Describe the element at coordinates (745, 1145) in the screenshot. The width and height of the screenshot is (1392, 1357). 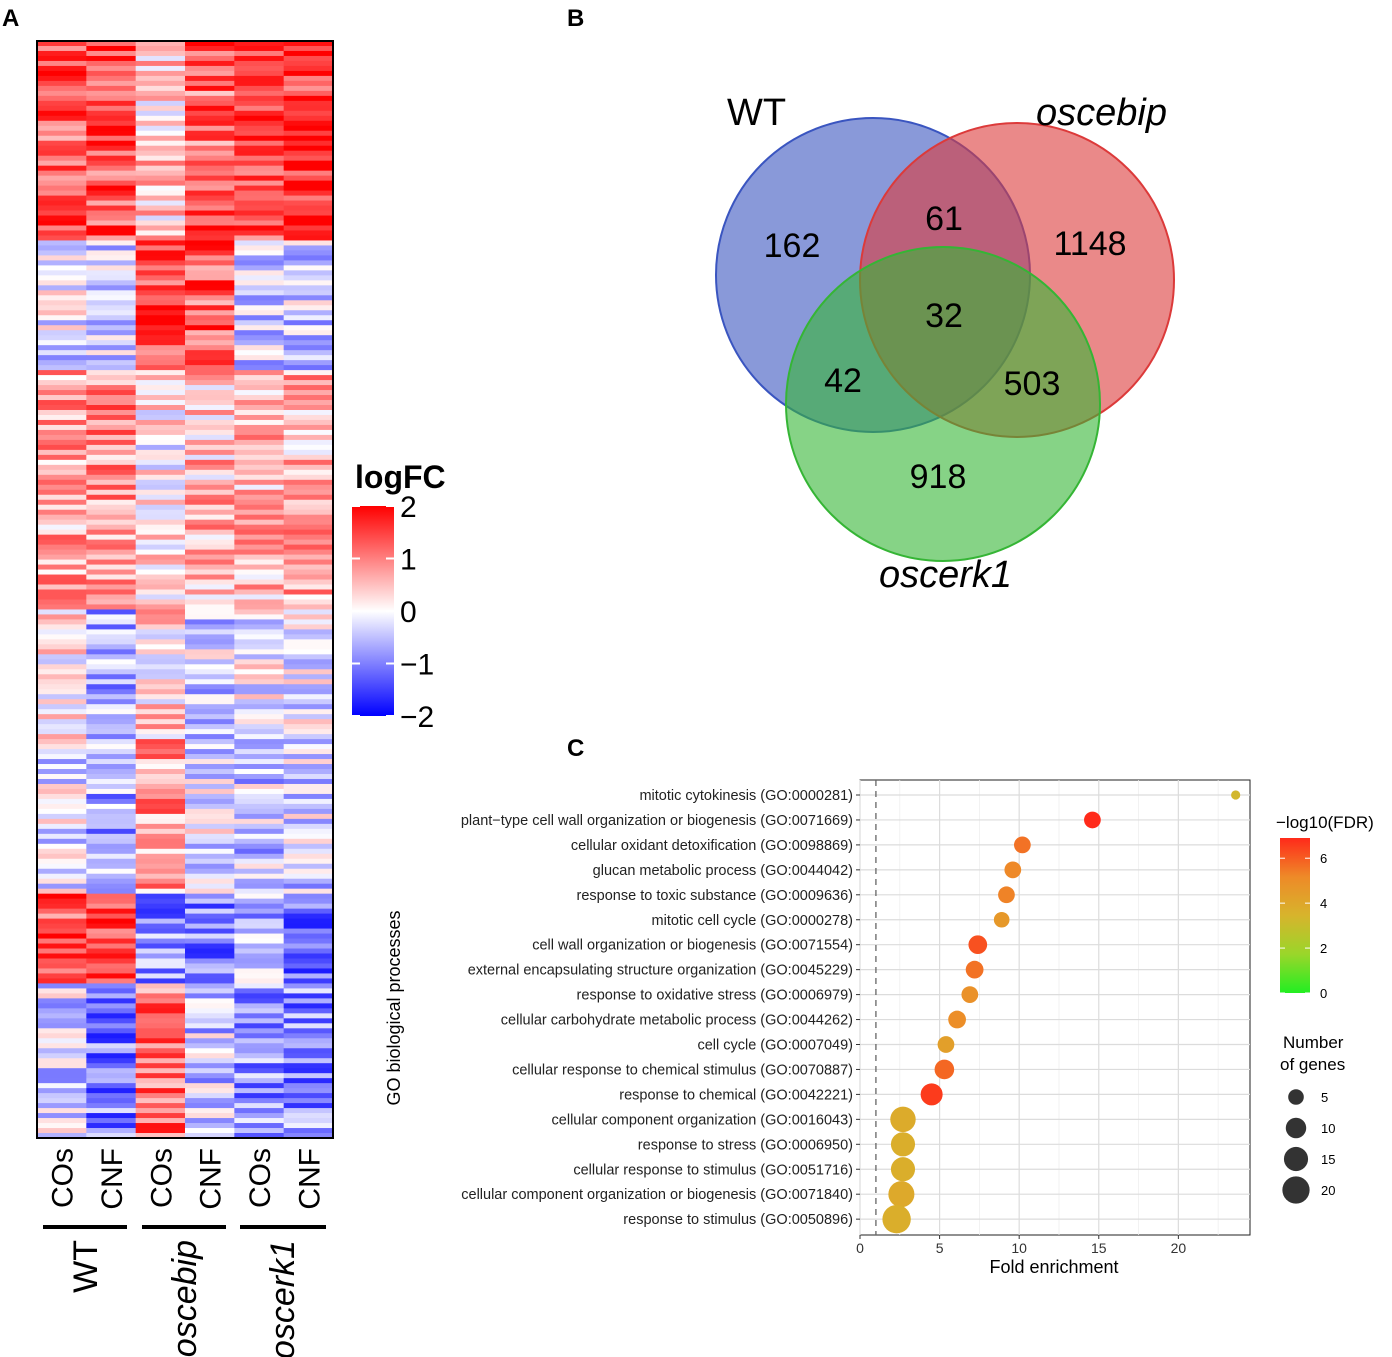
I see `go-term-label: response to stress (GO:0006950)` at that location.